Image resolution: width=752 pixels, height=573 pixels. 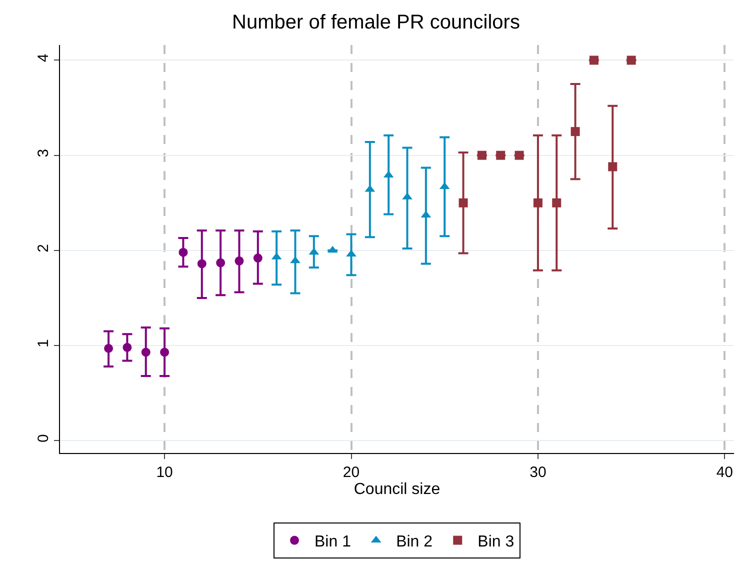 I want to click on chart-title: Number of female PR councilors, so click(x=376, y=22).